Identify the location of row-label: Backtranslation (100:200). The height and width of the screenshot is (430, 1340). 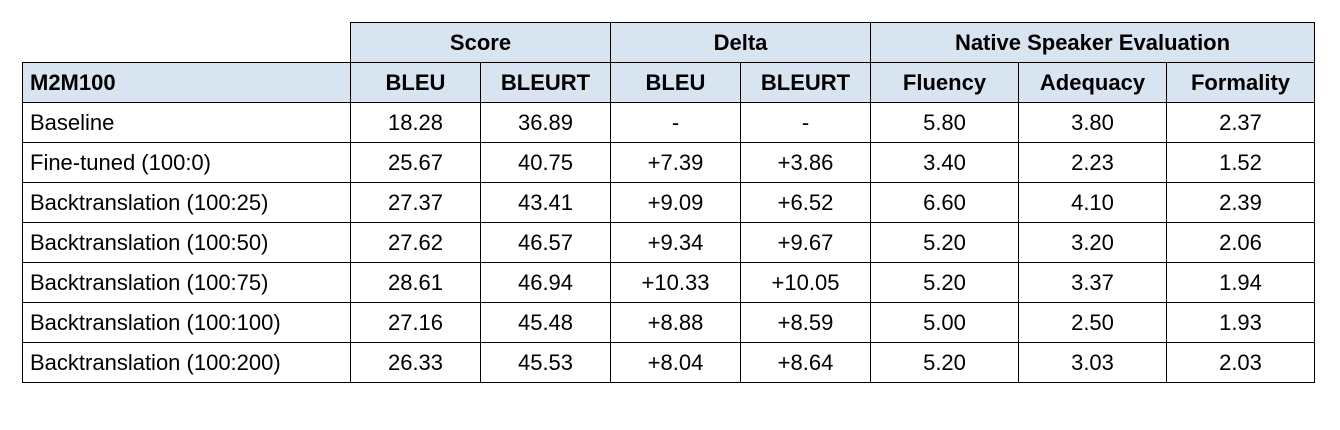
(186, 362).